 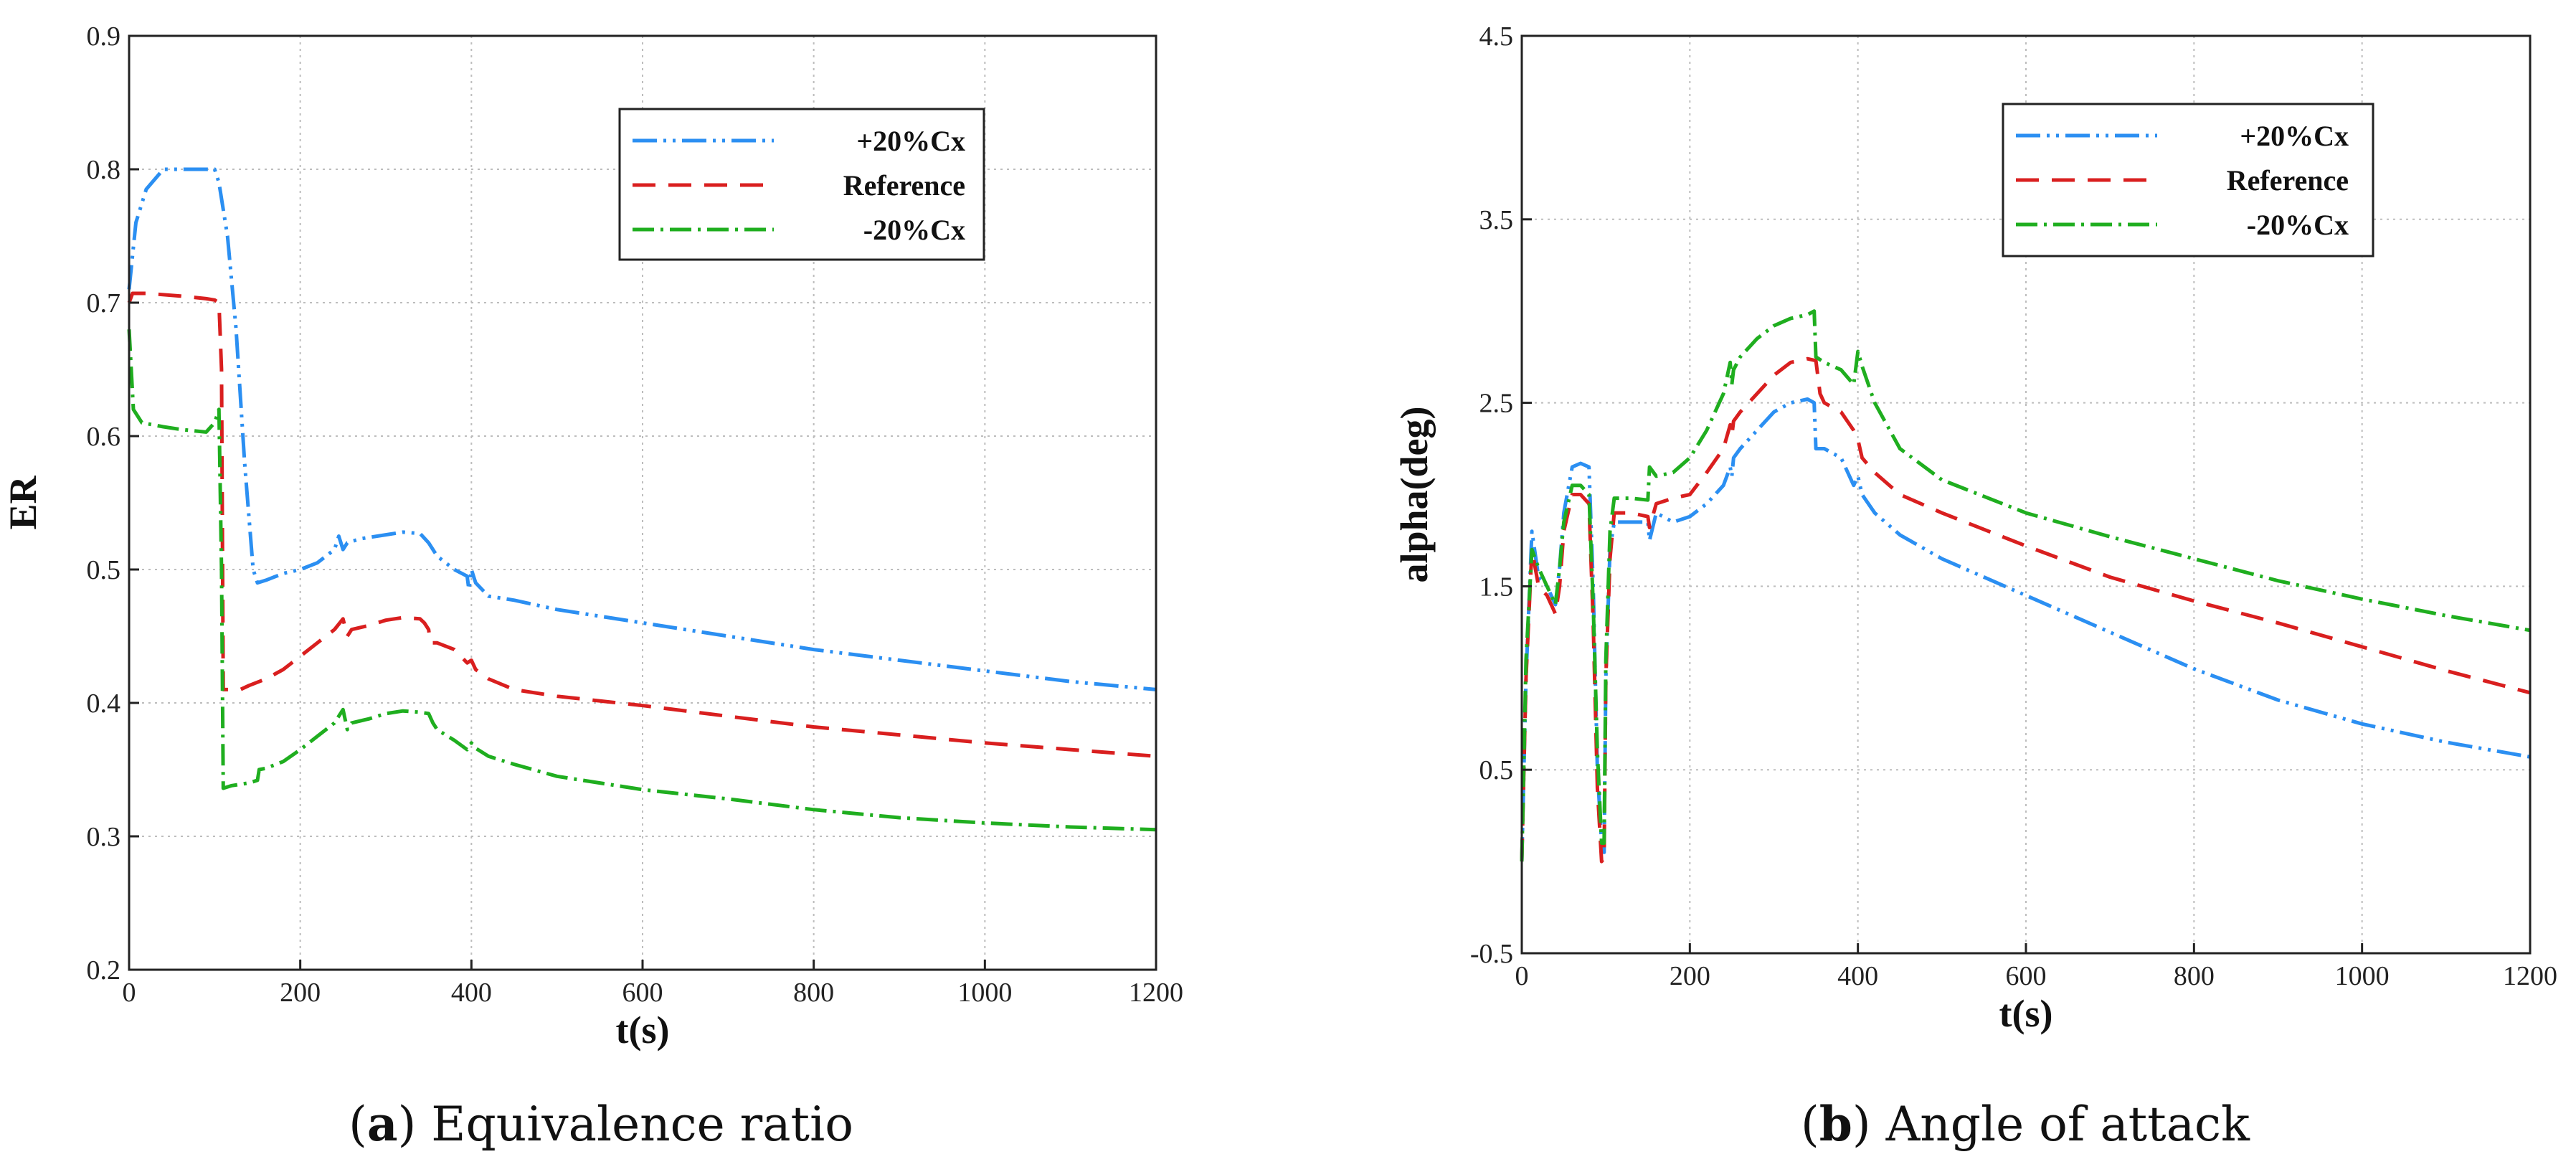 I want to click on a-legend-label-2: -20%Cx, so click(x=914, y=230).